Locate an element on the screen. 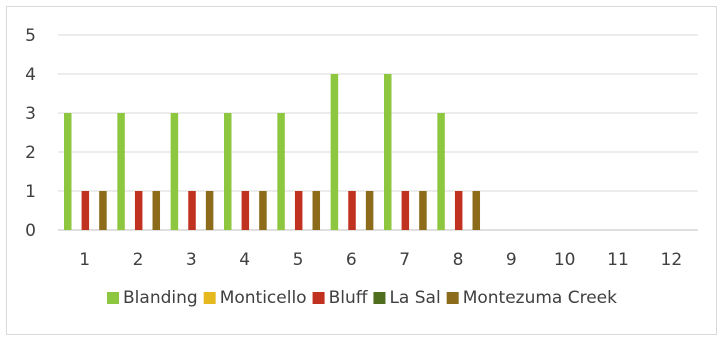 The height and width of the screenshot is (339, 724). legend-item-blanding: Blanding is located at coordinates (152, 298).